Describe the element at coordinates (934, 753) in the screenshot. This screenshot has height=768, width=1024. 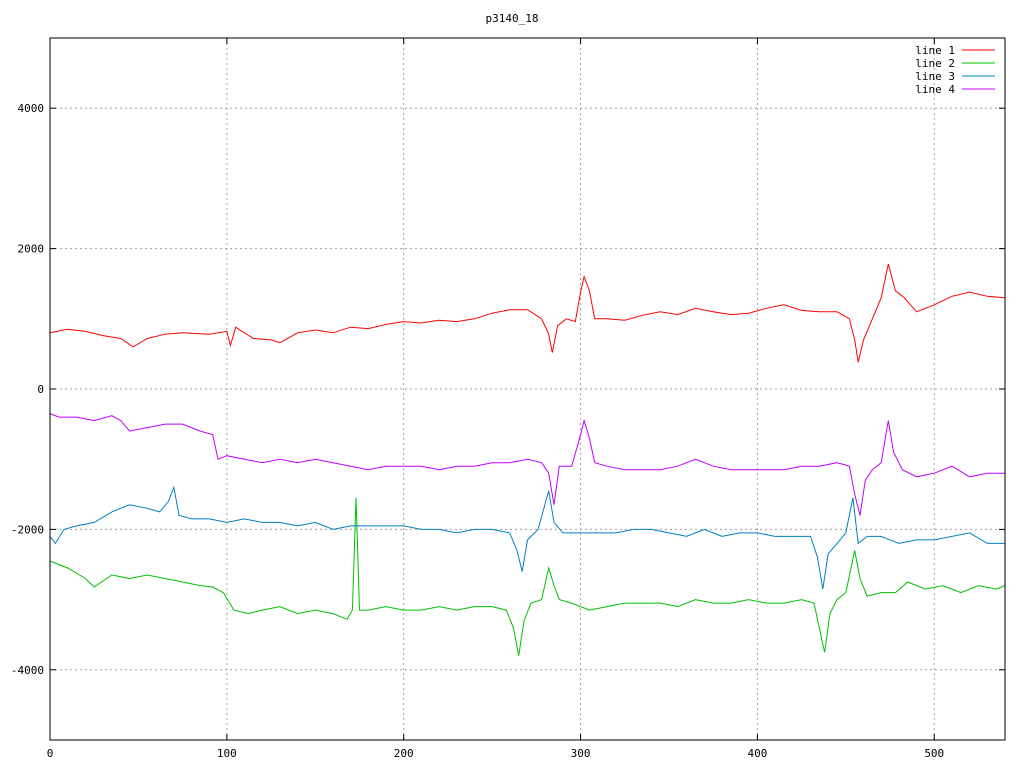
I see `x-tick-label: 500` at that location.